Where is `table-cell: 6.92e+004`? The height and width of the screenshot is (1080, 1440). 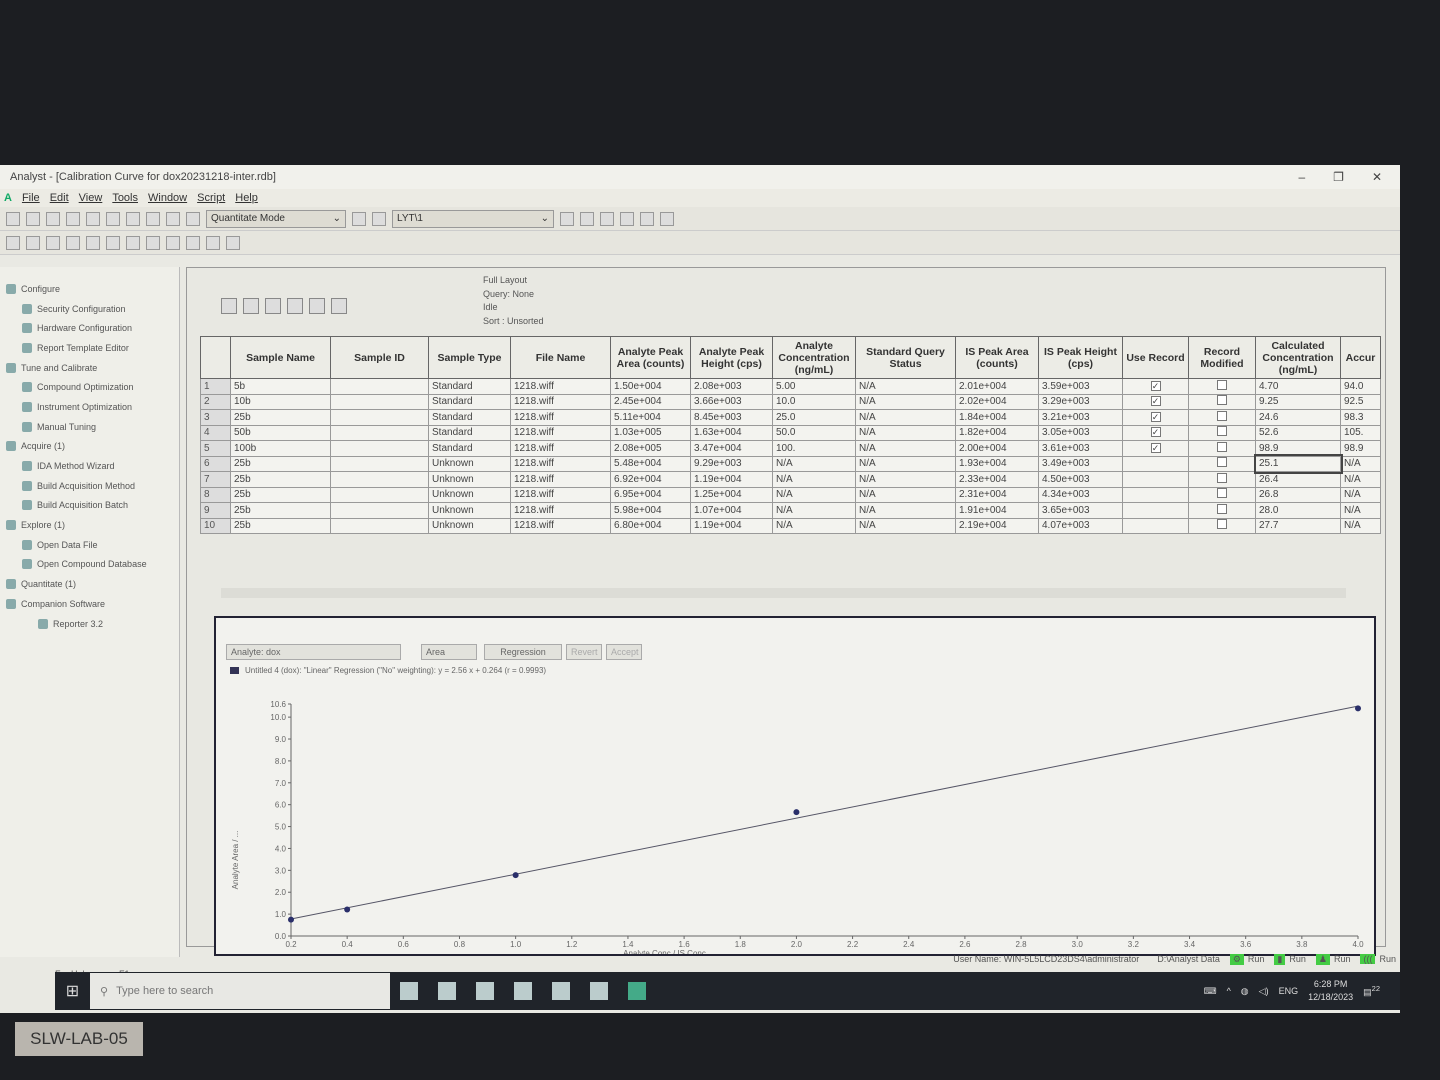
table-cell: 6.92e+004 is located at coordinates (650, 479).